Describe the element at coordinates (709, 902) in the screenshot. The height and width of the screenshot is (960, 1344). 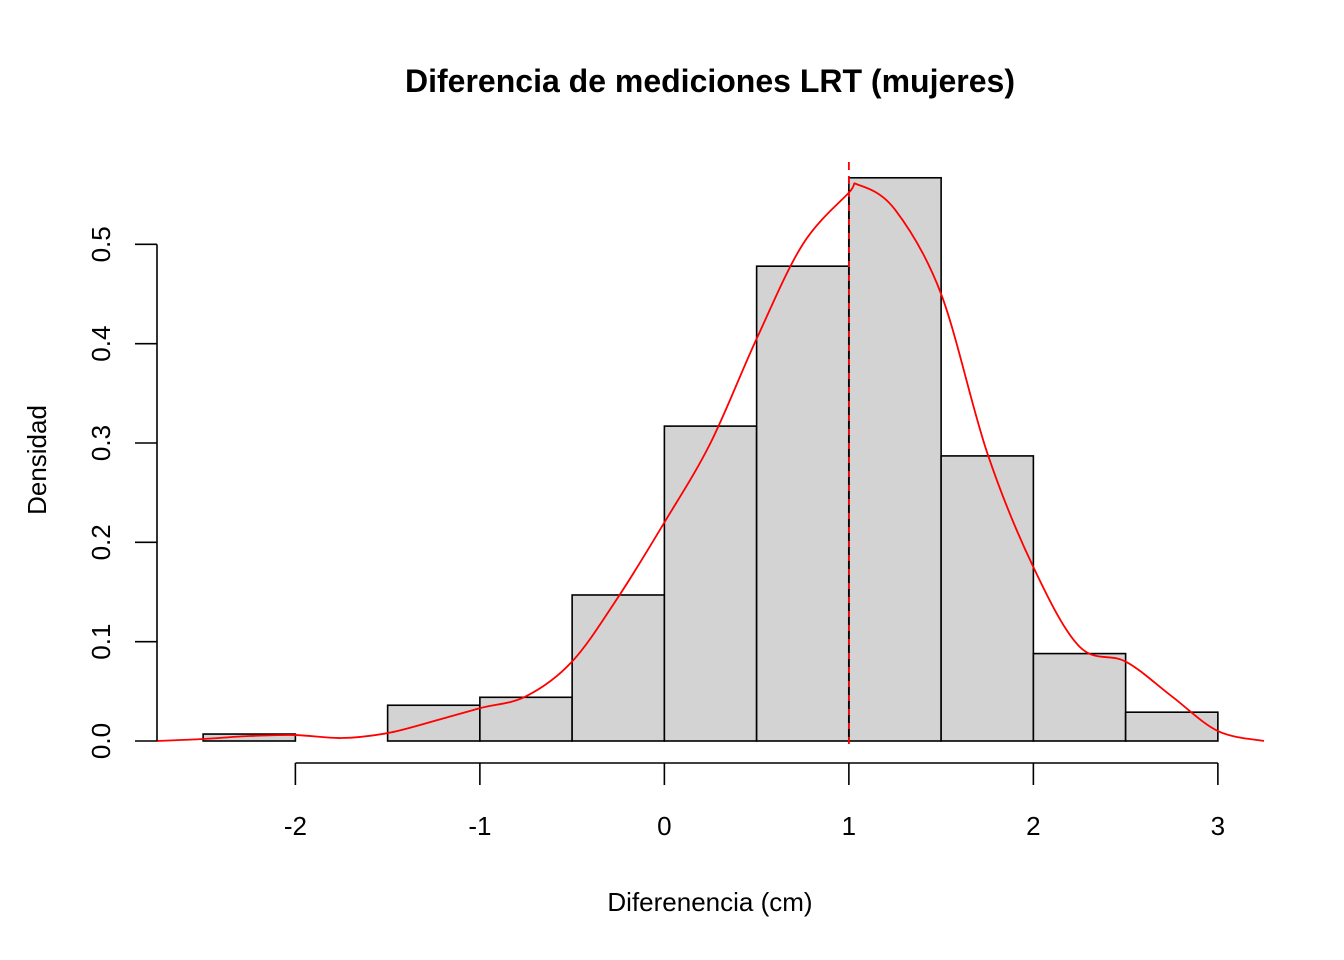
I see `x-axis-label: Diferenencia (cm)` at that location.